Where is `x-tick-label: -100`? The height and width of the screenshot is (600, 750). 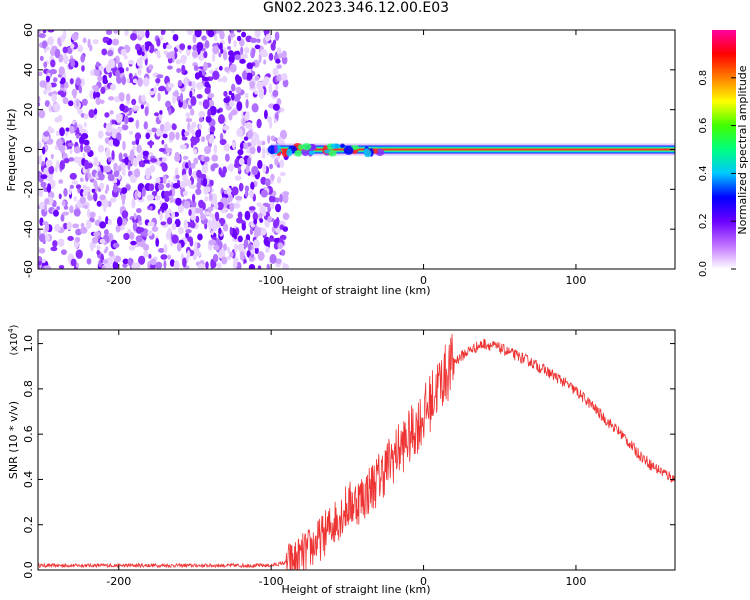
x-tick-label: -100 is located at coordinates (271, 581).